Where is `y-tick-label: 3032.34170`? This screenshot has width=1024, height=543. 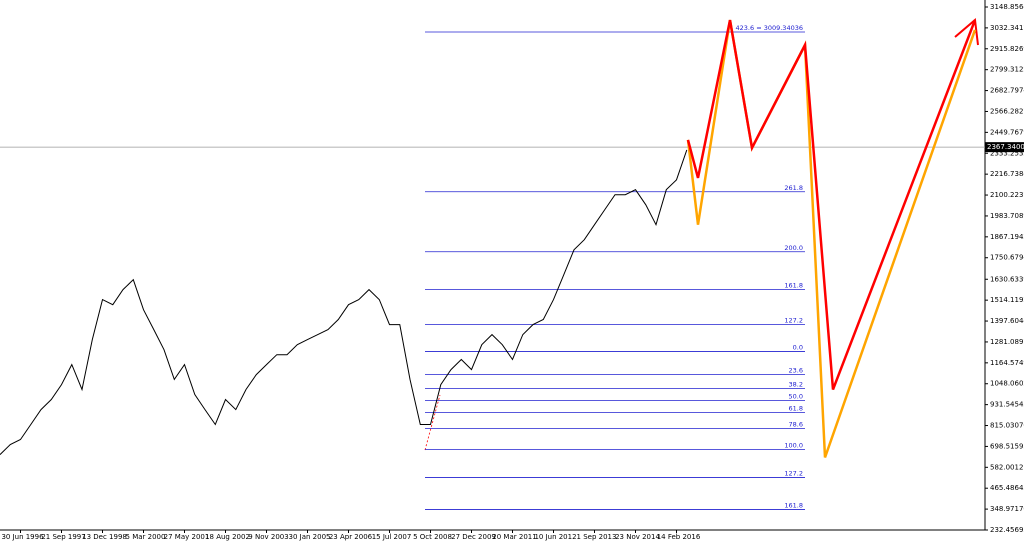
y-tick-label: 3032.34170 is located at coordinates (1007, 28).